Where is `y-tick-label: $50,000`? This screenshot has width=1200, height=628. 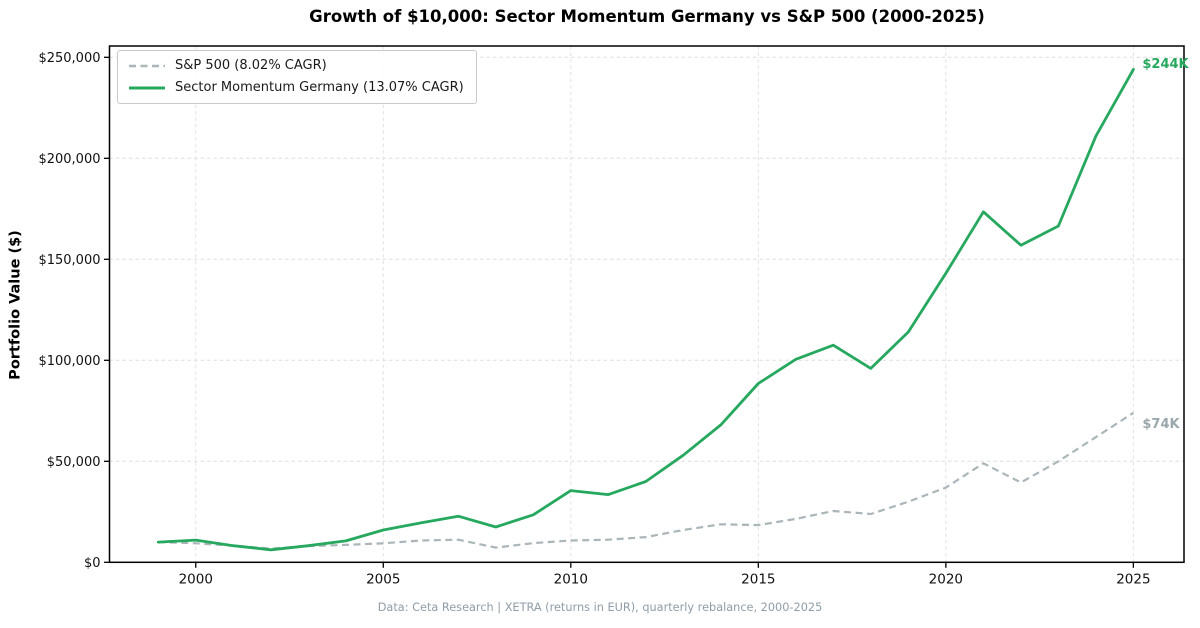
y-tick-label: $50,000 is located at coordinates (74, 462).